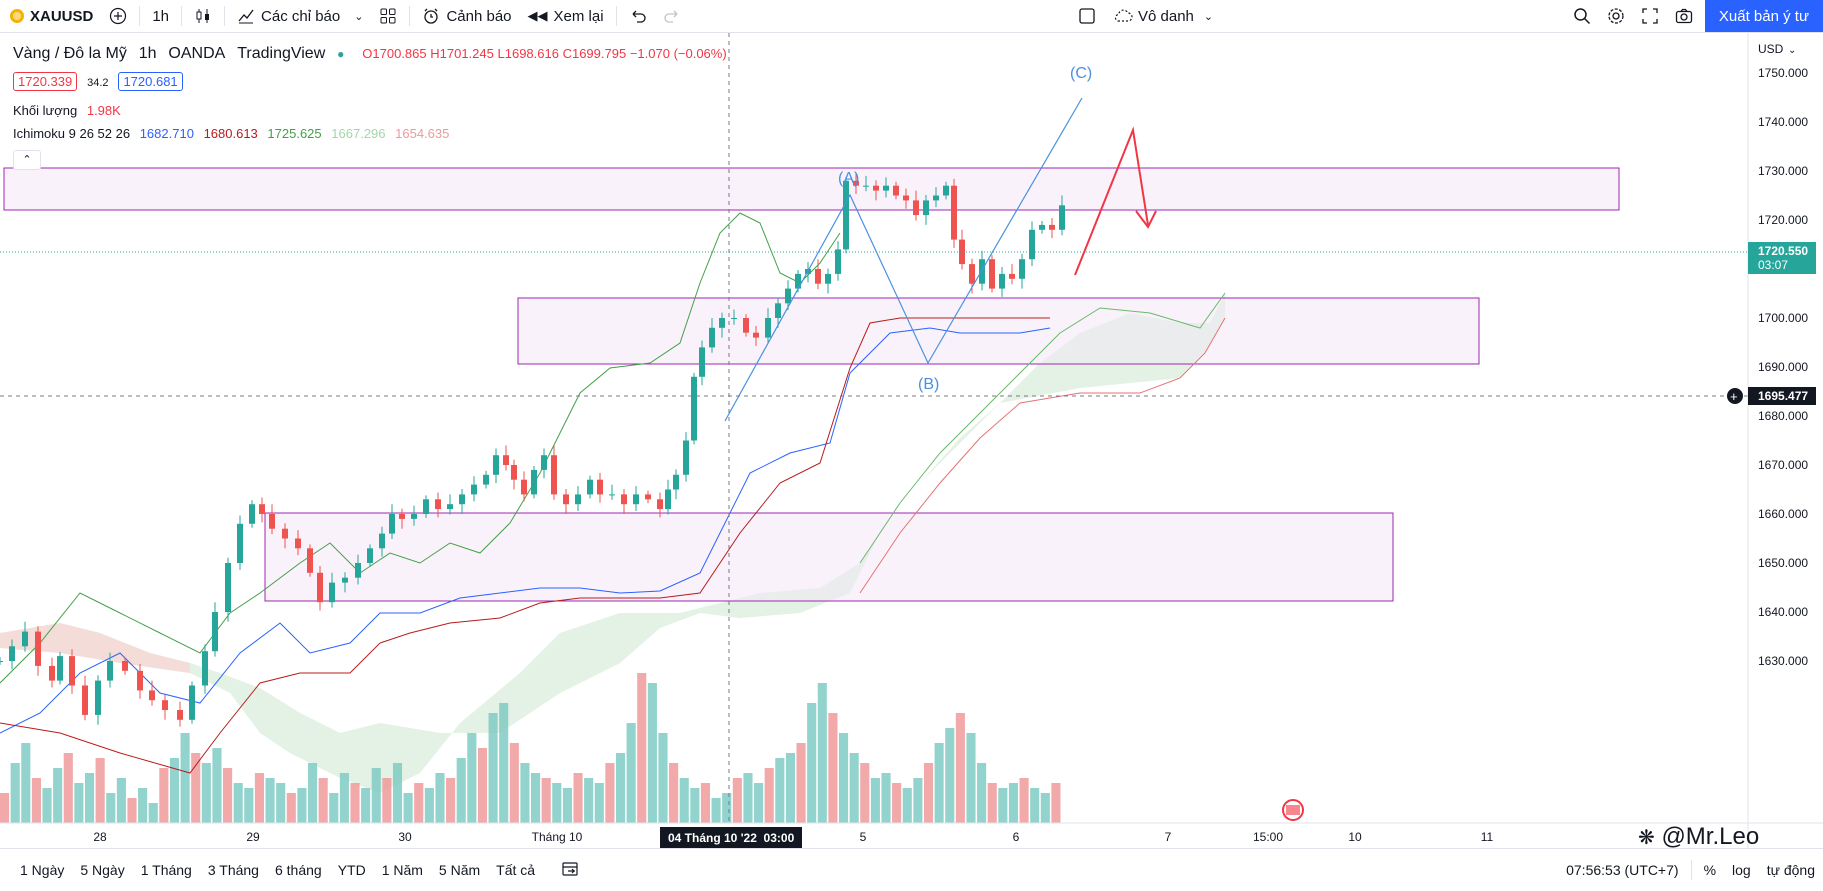  Describe the element at coordinates (998, 331) in the screenshot. I see `zone-rect-middle` at that location.